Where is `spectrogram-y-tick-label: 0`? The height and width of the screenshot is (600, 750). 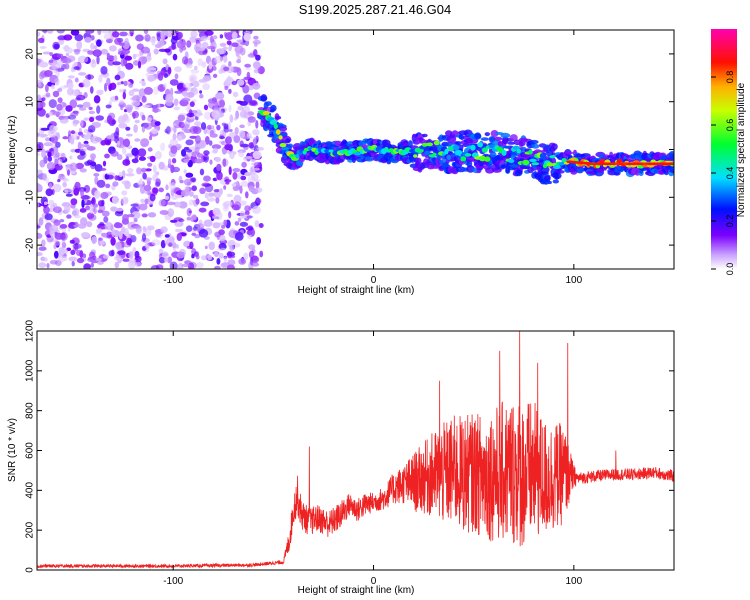 spectrogram-y-tick-label: 0 is located at coordinates (30, 149).